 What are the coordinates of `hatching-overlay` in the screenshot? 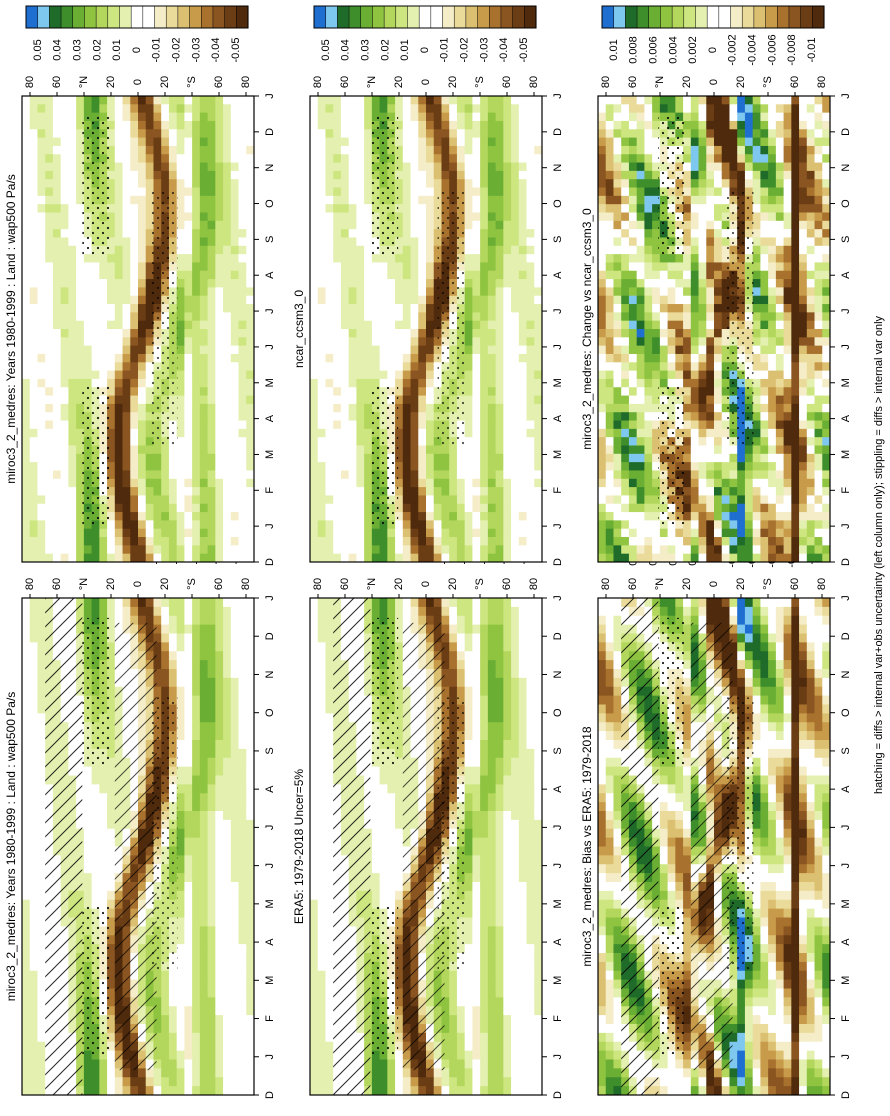 It's located at (63, 846).